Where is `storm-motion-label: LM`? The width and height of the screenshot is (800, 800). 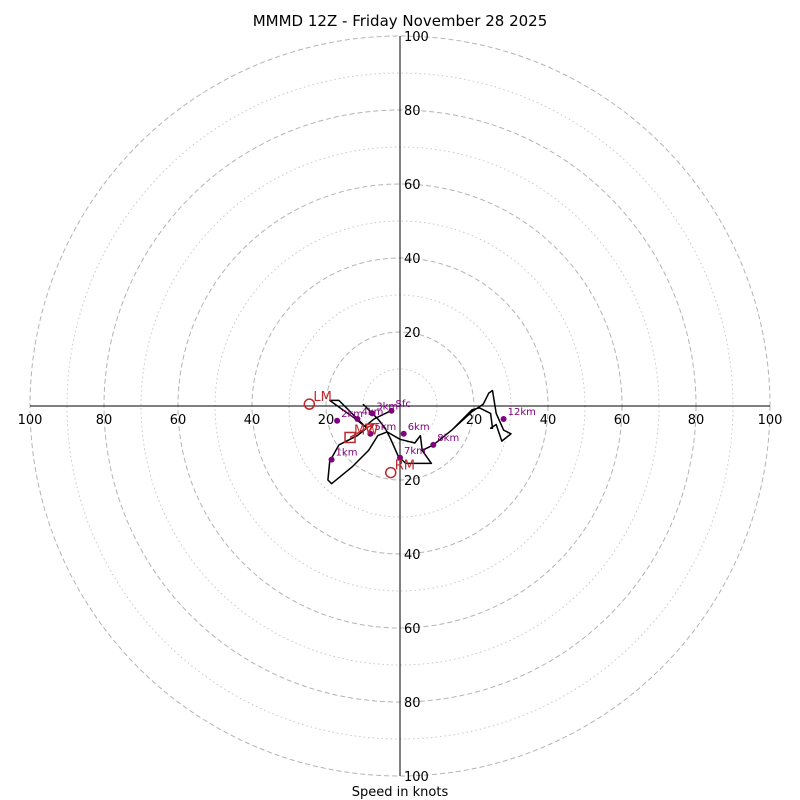
storm-motion-label: LM is located at coordinates (322, 397).